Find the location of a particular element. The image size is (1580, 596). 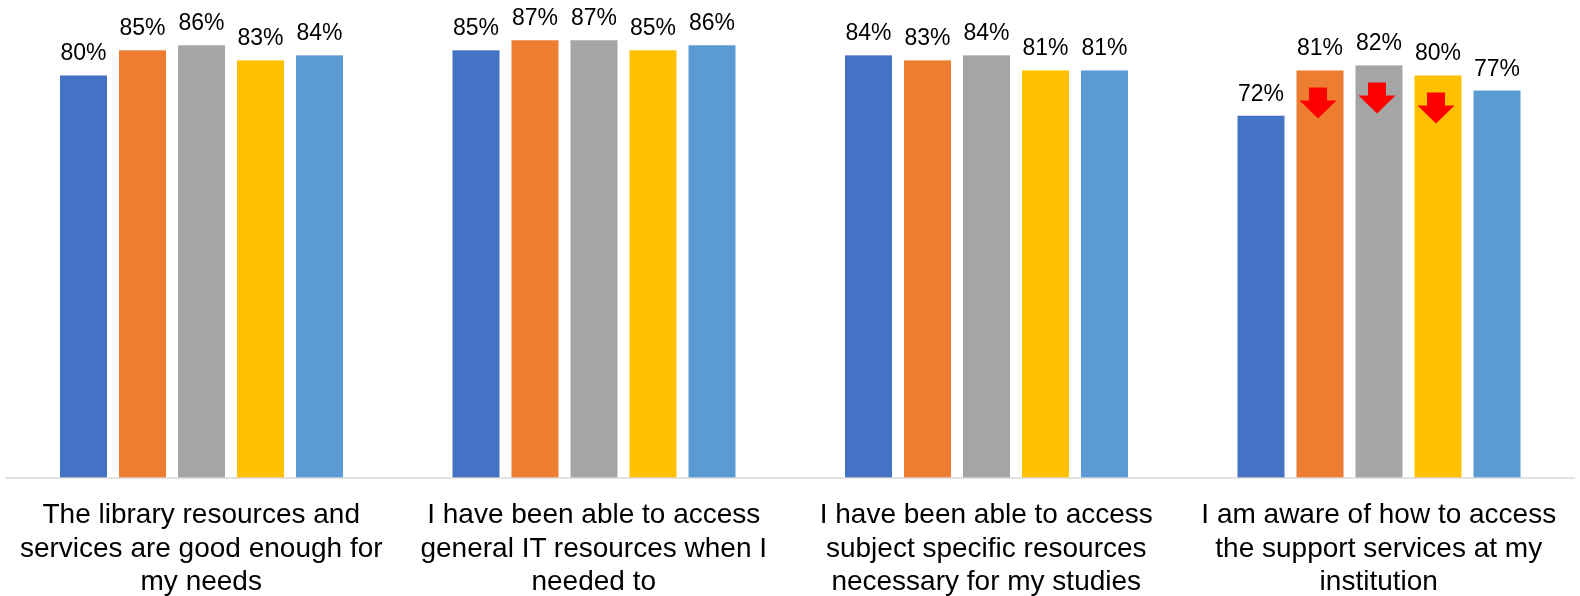

x-tick-label: The library resources and services are good enough for my needs is located at coordinates (201, 547).